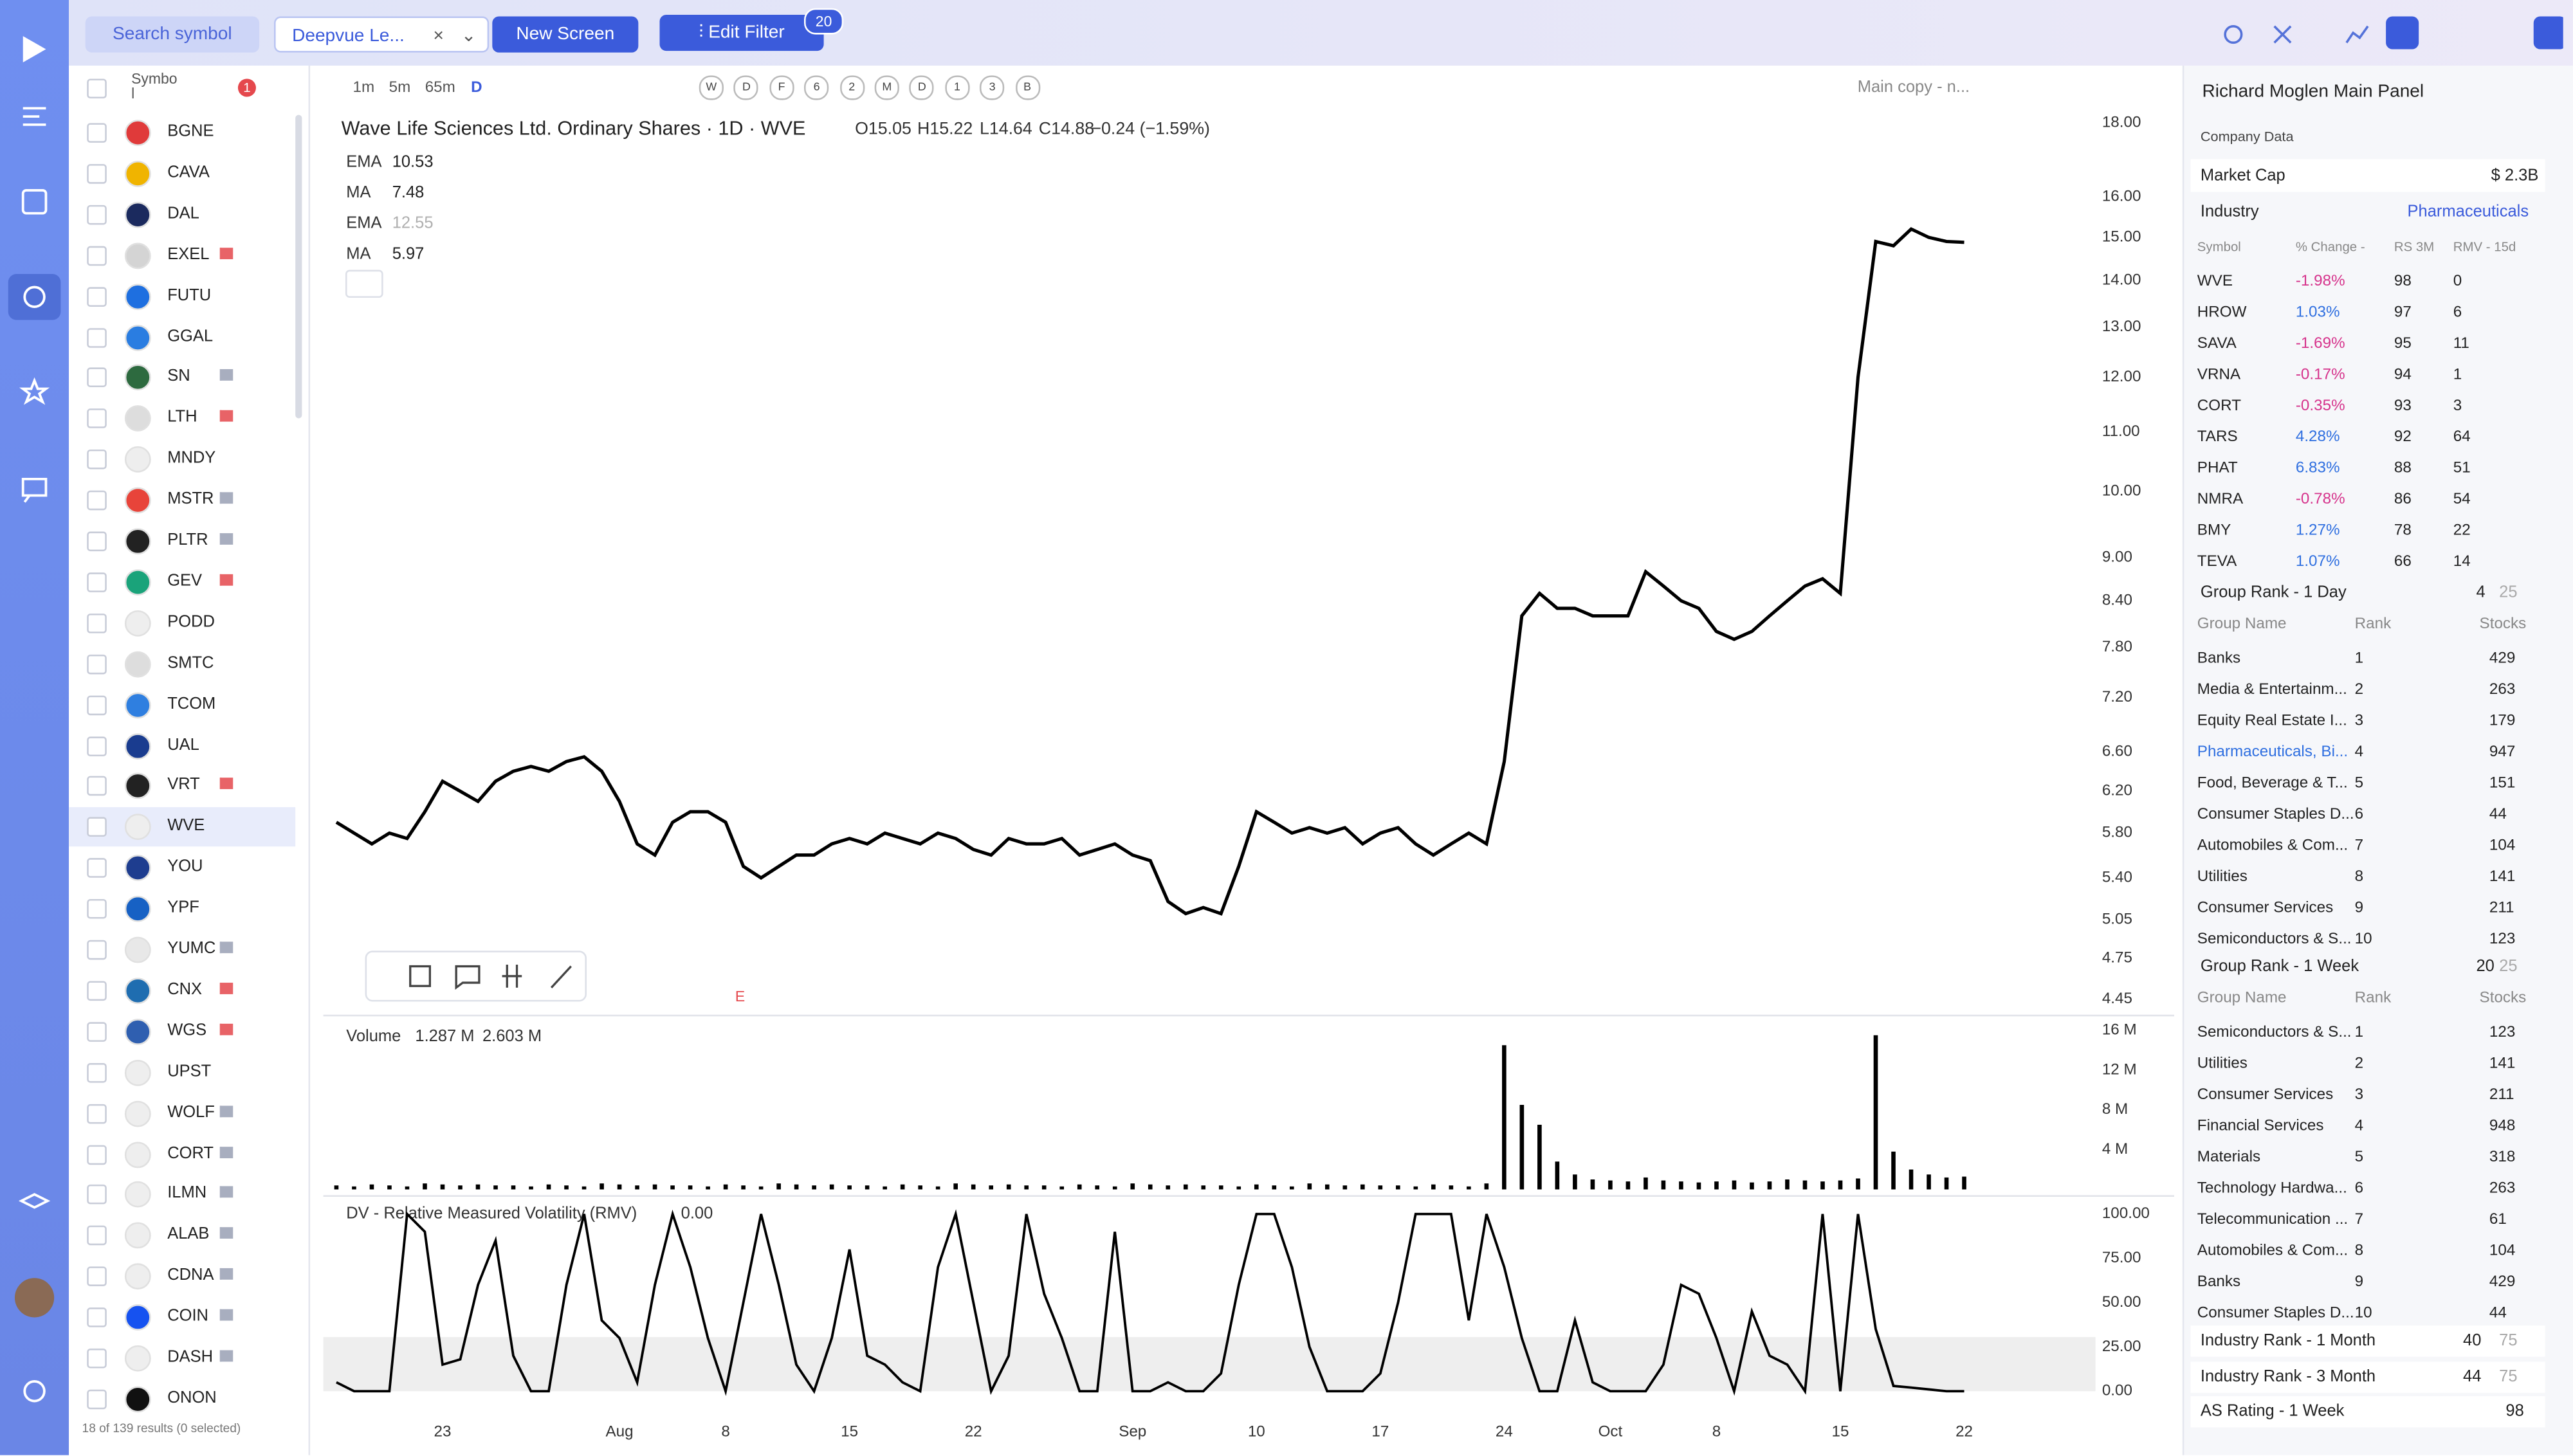  I want to click on watchlist-row: DASH, so click(182, 1359).